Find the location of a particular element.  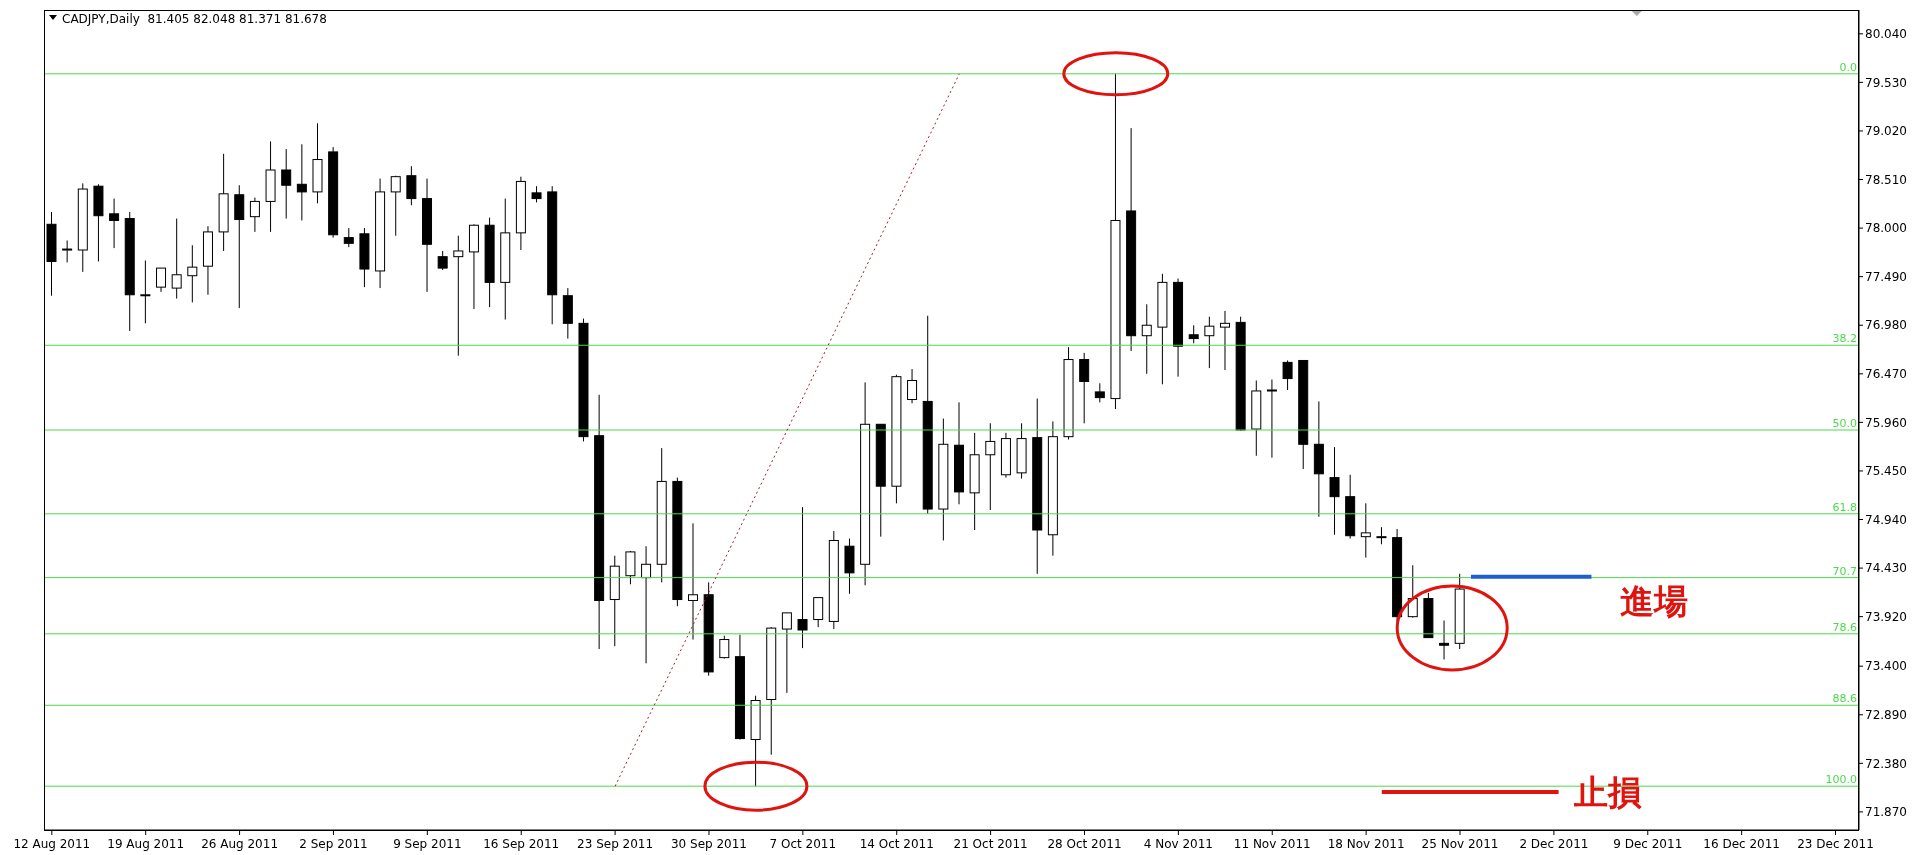

annotation: 50.0 is located at coordinates (1844, 423).